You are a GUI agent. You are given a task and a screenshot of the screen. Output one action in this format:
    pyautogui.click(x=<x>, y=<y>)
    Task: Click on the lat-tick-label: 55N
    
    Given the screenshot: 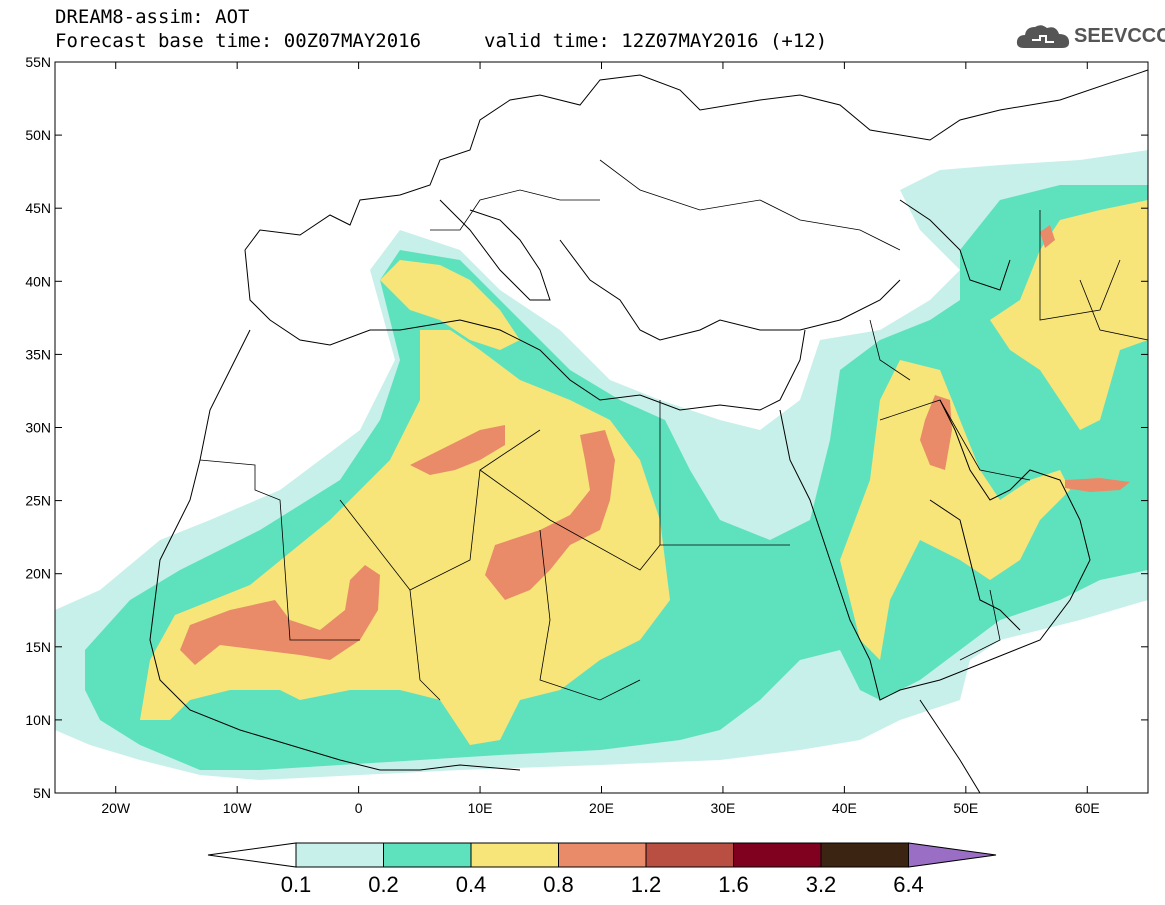 What is the action you would take?
    pyautogui.click(x=38, y=62)
    